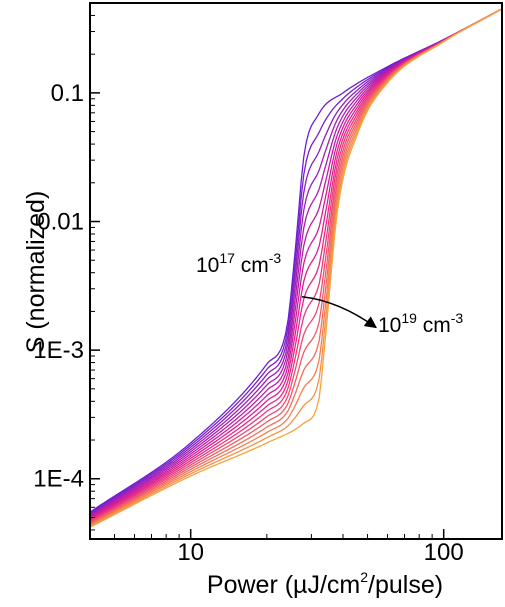 This screenshot has height=607, width=505. What do you see at coordinates (420, 323) in the screenshot?
I see `annotation-end-density: 1019 cm-3` at bounding box center [420, 323].